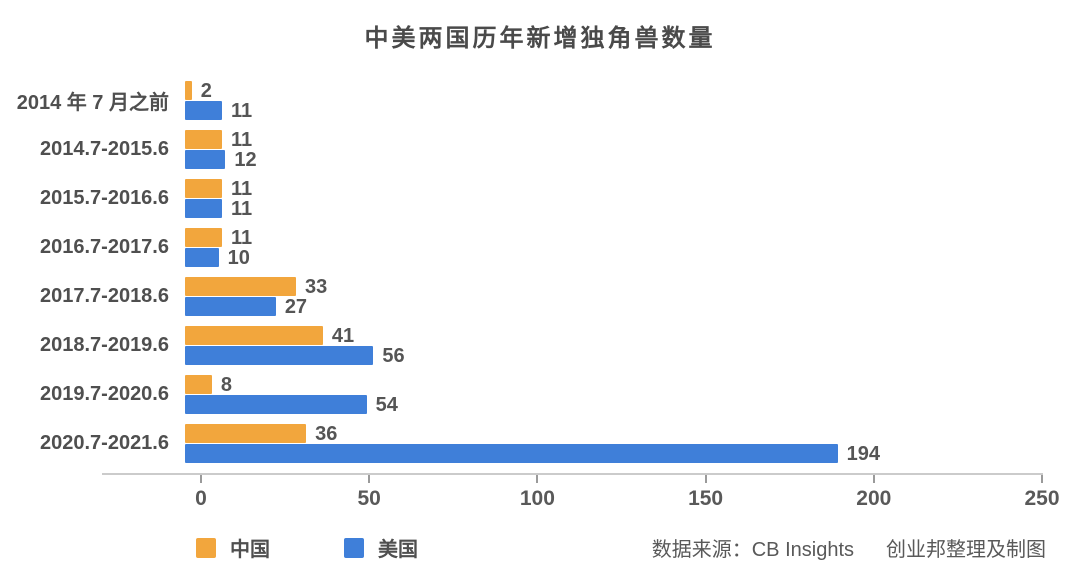 This screenshot has width=1080, height=581. What do you see at coordinates (632, 90) in the screenshot?
I see `bar-line: 2` at bounding box center [632, 90].